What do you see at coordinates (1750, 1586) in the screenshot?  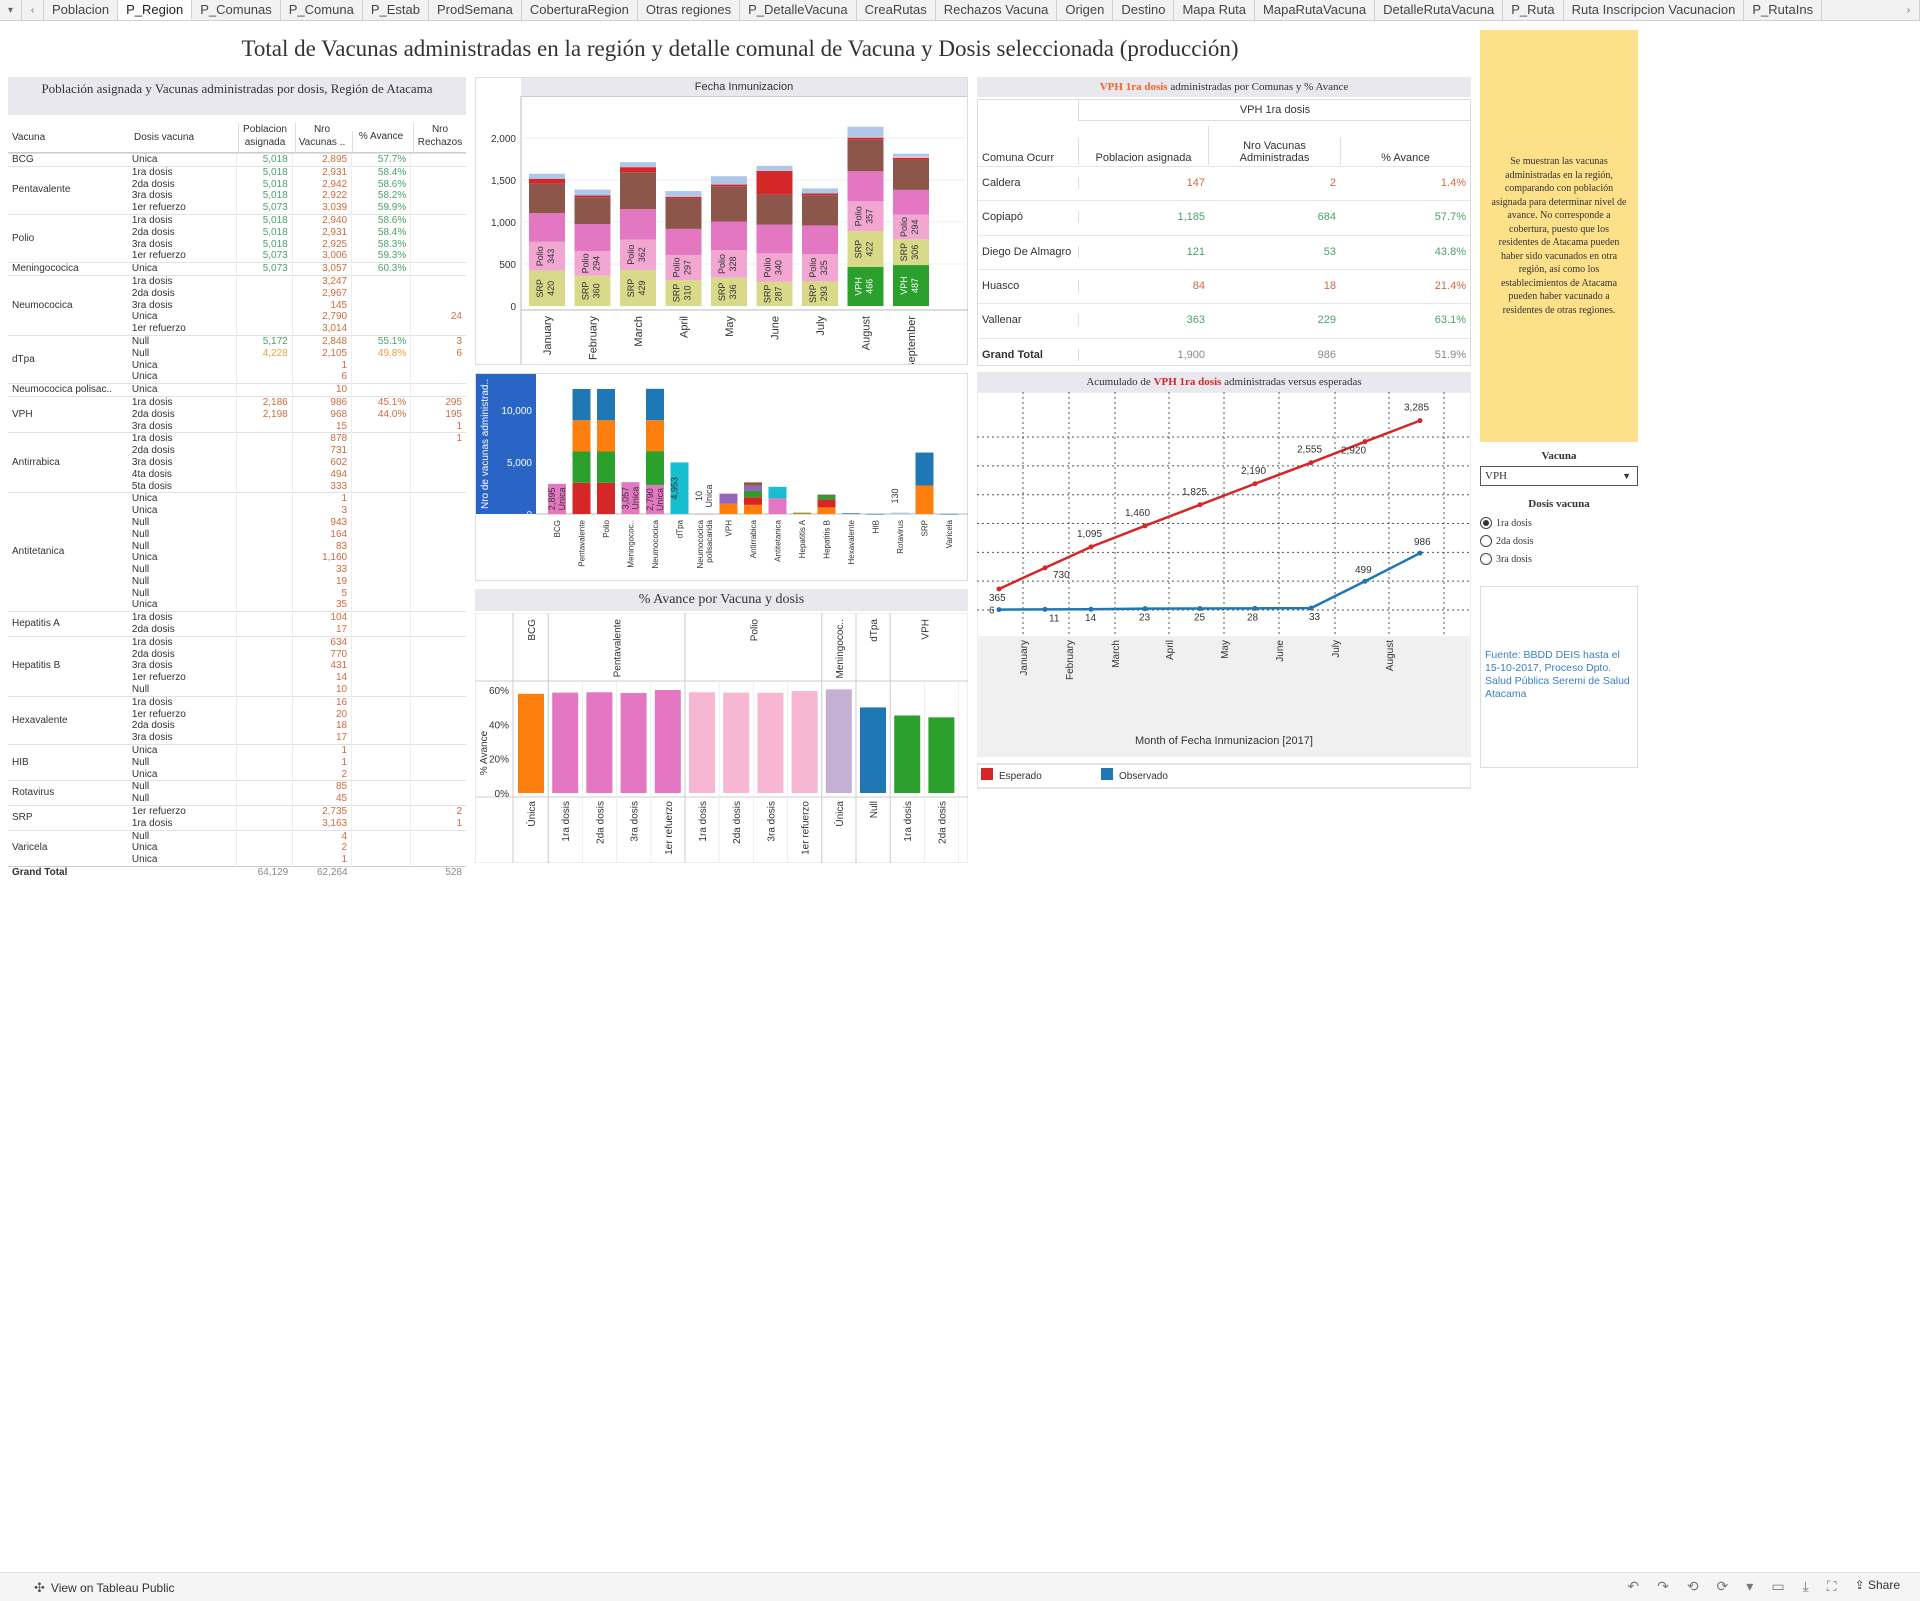 I see `pause-icon: ▾` at bounding box center [1750, 1586].